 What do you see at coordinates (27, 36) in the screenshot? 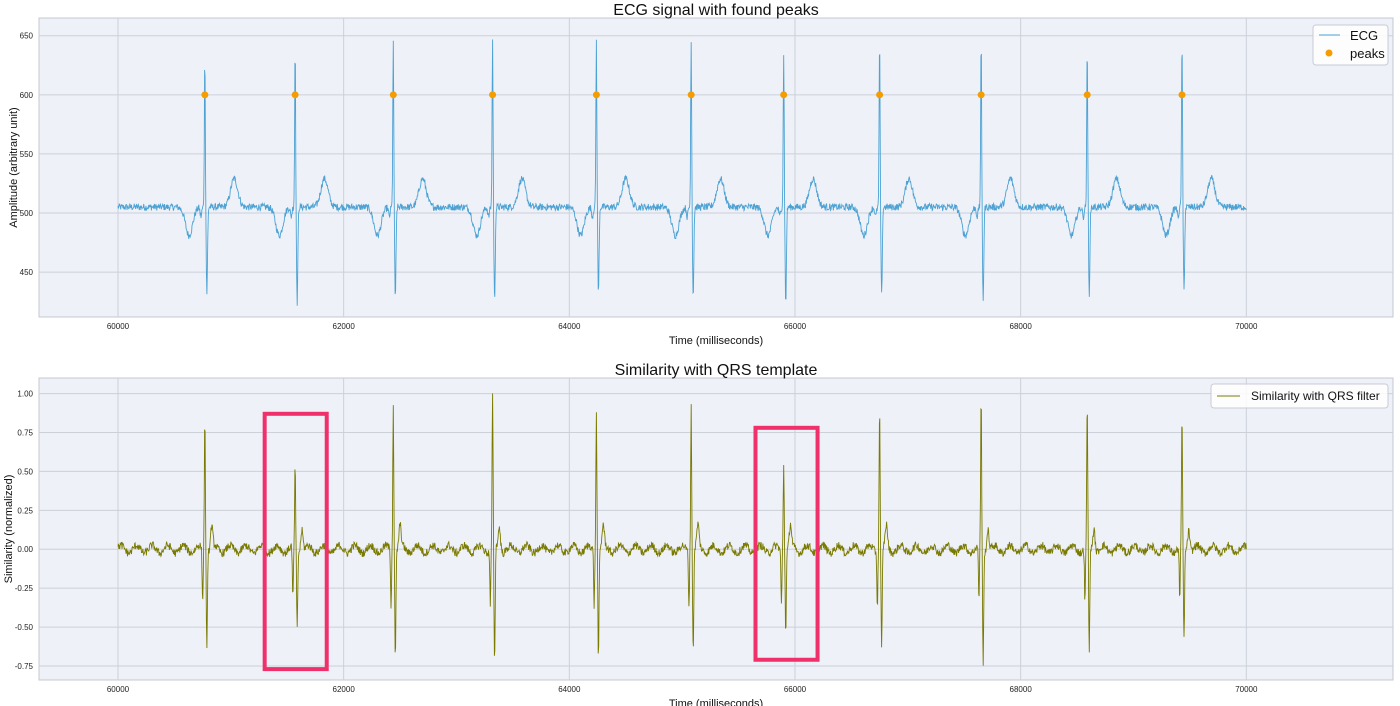
I see `y-tick-label: 650` at bounding box center [27, 36].